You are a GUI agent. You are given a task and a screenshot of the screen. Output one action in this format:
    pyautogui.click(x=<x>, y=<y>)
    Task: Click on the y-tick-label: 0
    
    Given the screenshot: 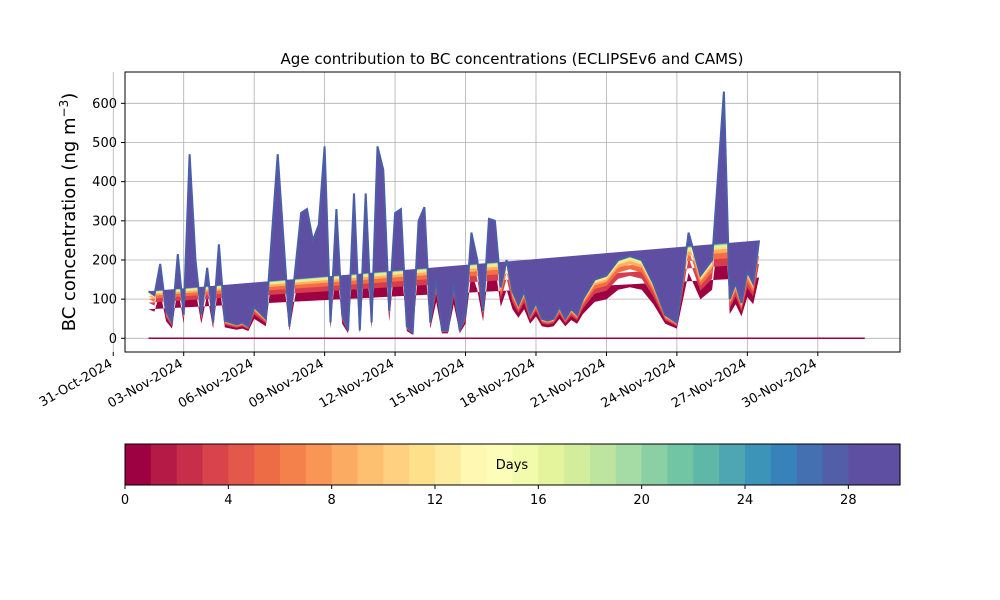 What is the action you would take?
    pyautogui.click(x=113, y=339)
    